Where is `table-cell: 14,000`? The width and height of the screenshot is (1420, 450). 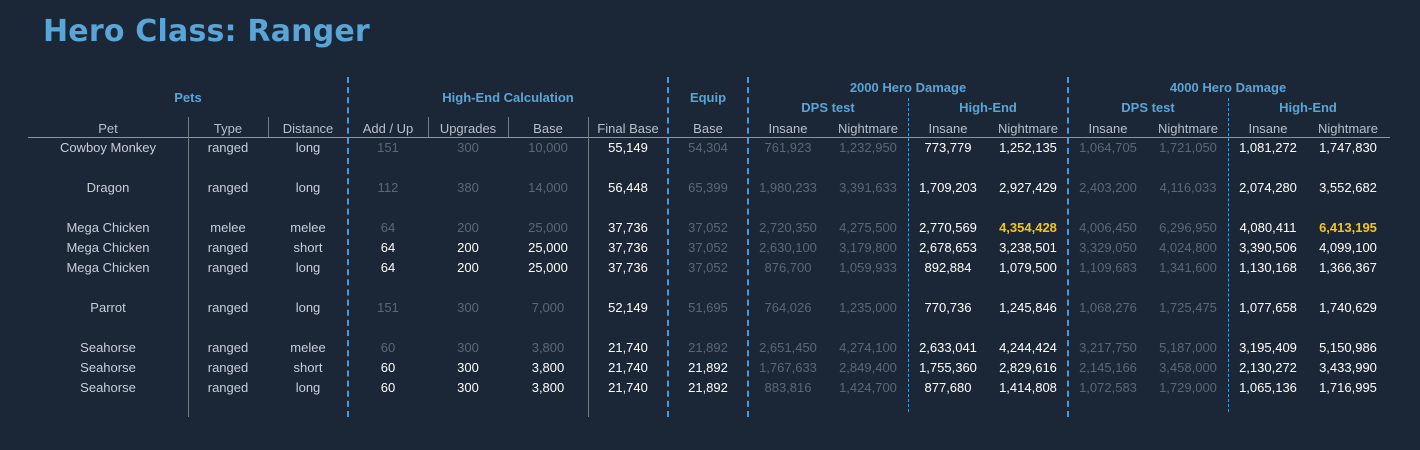 table-cell: 14,000 is located at coordinates (548, 187).